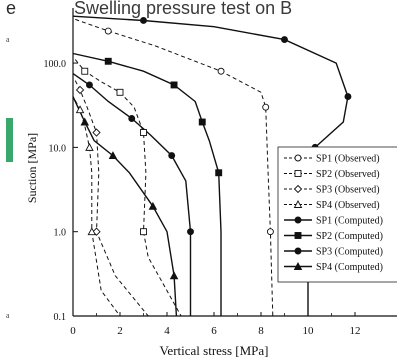 This screenshot has width=397, height=361. Describe the element at coordinates (73, 331) in the screenshot. I see `x-tick-label: 0` at that location.